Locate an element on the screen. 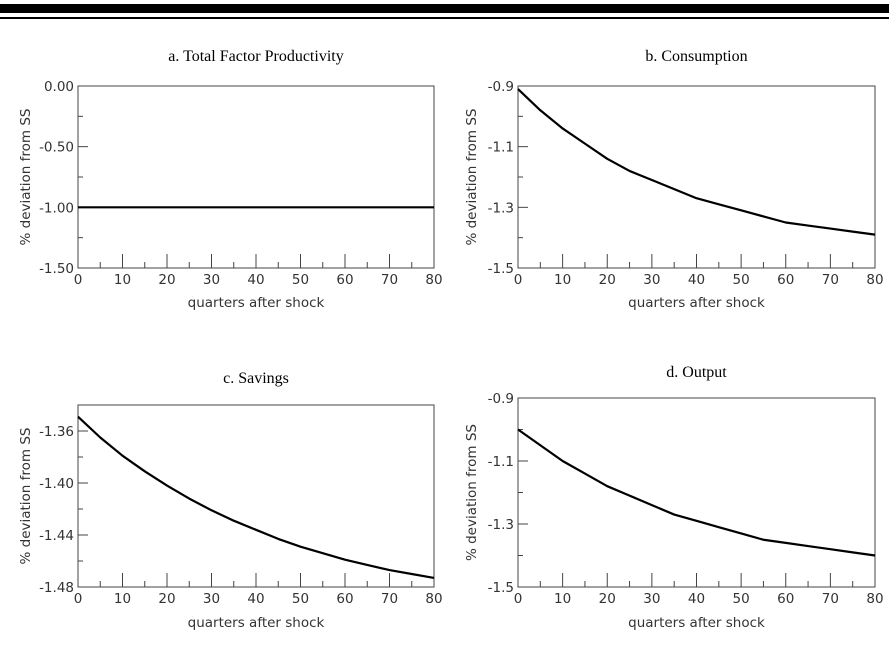 This screenshot has height=664, width=889. series-line-savings is located at coordinates (256, 497).